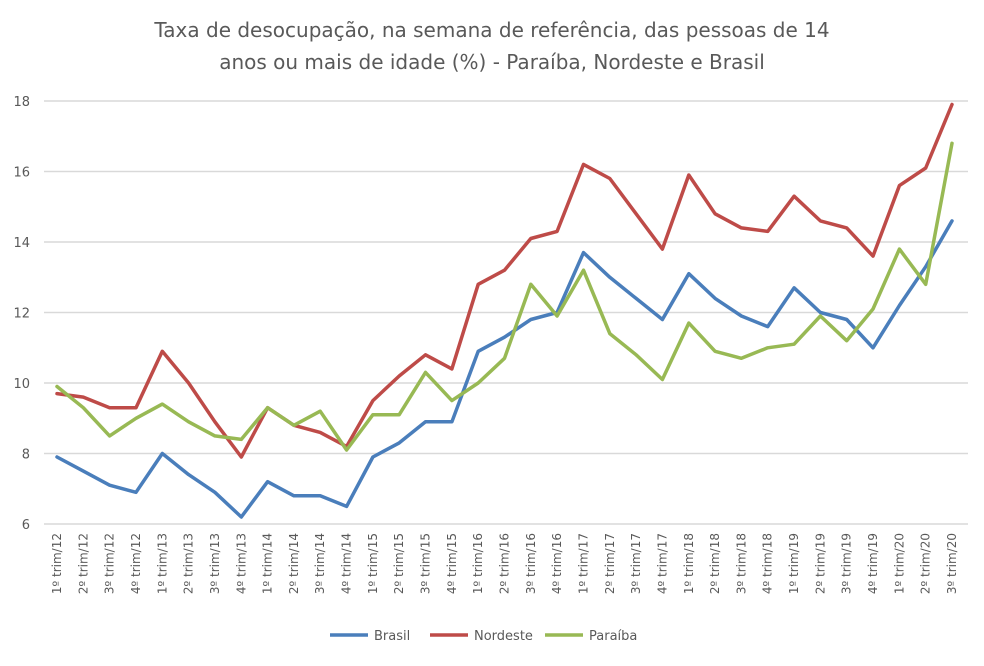 This screenshot has width=984, height=666. Describe the element at coordinates (926, 563) in the screenshot. I see `x-tick-label: 2º trim/20` at that location.